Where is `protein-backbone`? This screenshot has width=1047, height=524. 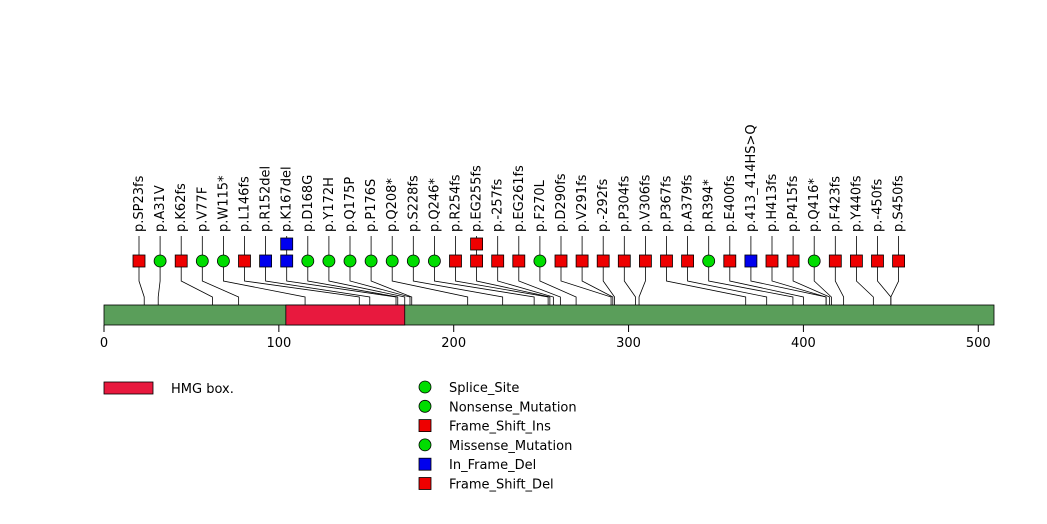
protein-backbone is located at coordinates (549, 315).